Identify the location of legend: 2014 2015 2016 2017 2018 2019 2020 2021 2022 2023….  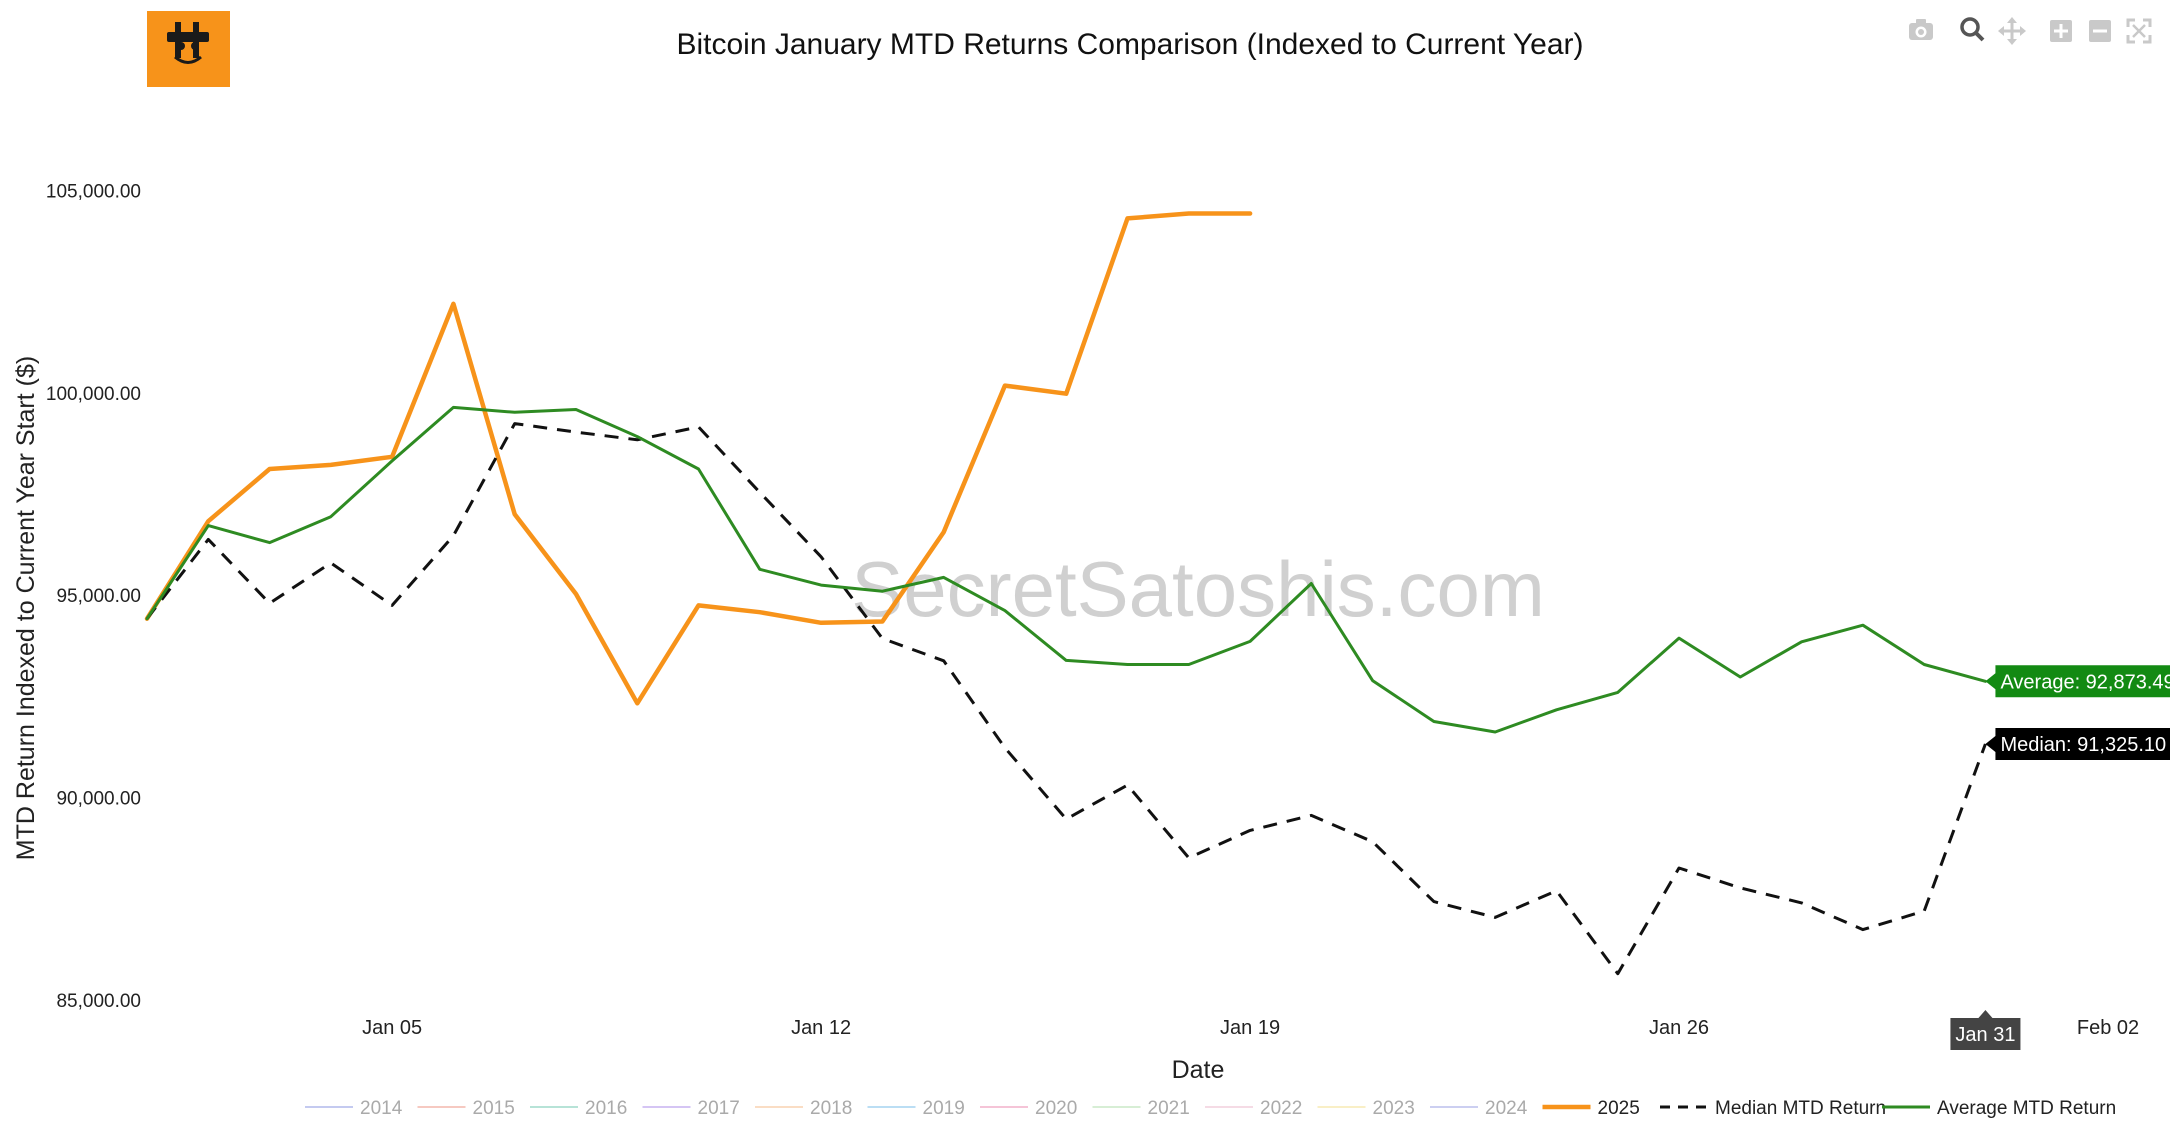
(1210, 1108).